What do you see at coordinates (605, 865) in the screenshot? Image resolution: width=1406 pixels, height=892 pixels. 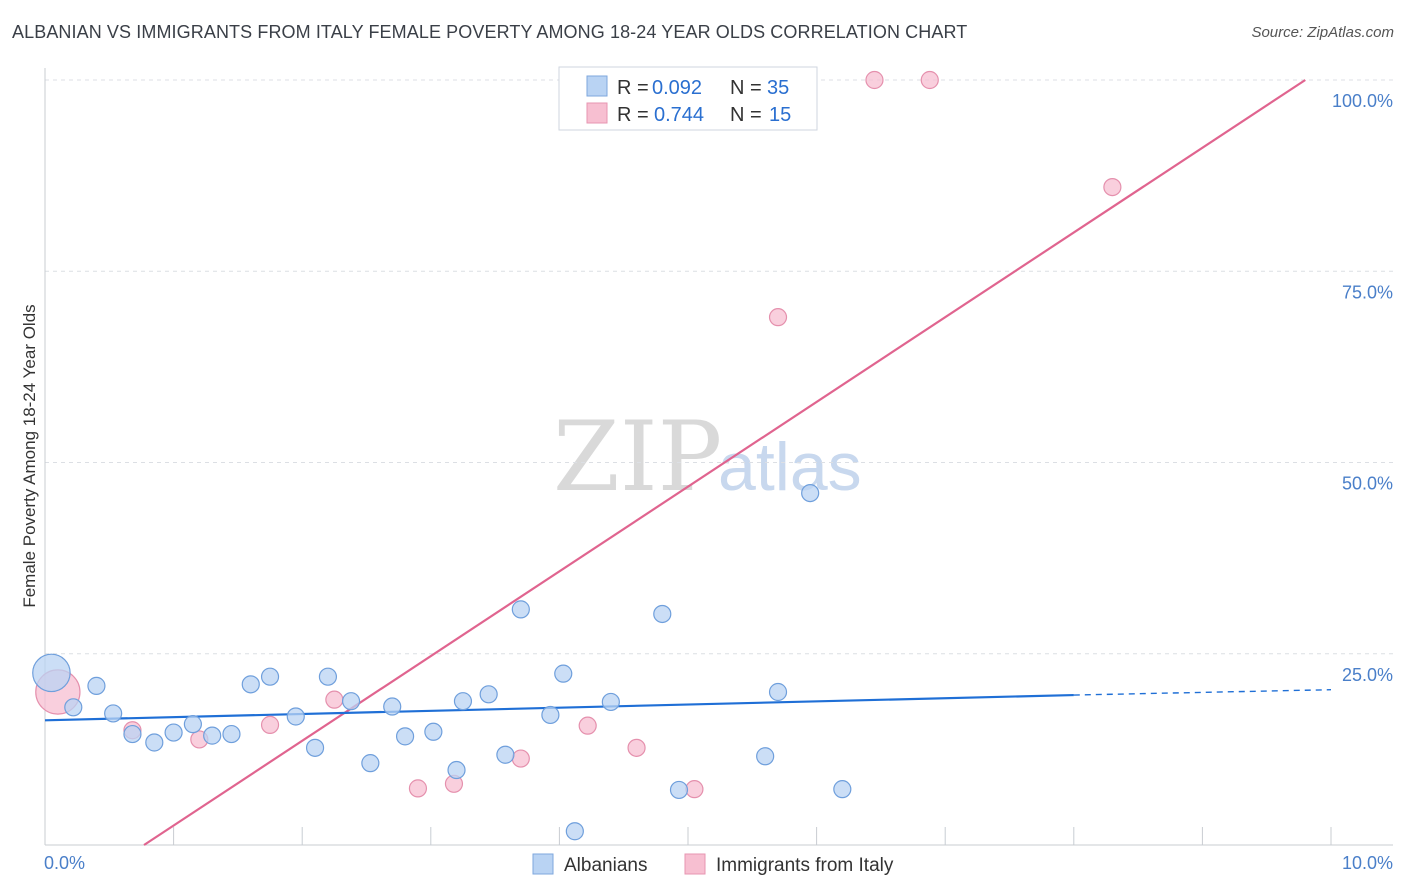 I see `bottom-legend-label-albanians: Albanians` at bounding box center [605, 865].